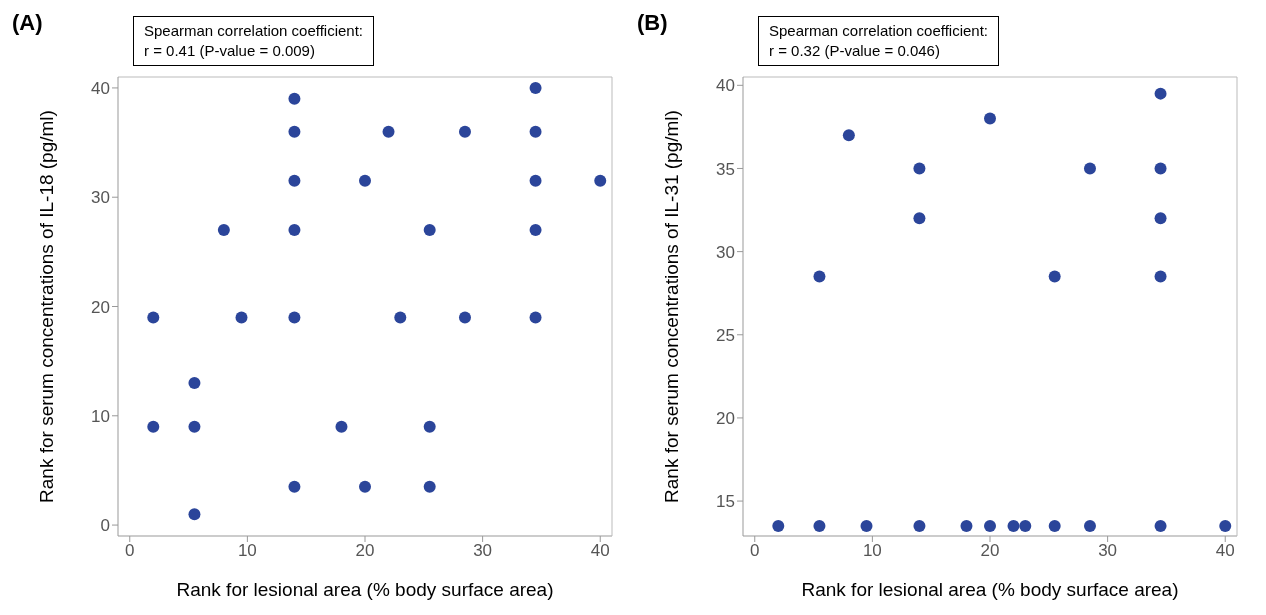 The height and width of the screenshot is (615, 1266). I want to click on text: r = 0.32 (P-value = 0.046), so click(855, 51).